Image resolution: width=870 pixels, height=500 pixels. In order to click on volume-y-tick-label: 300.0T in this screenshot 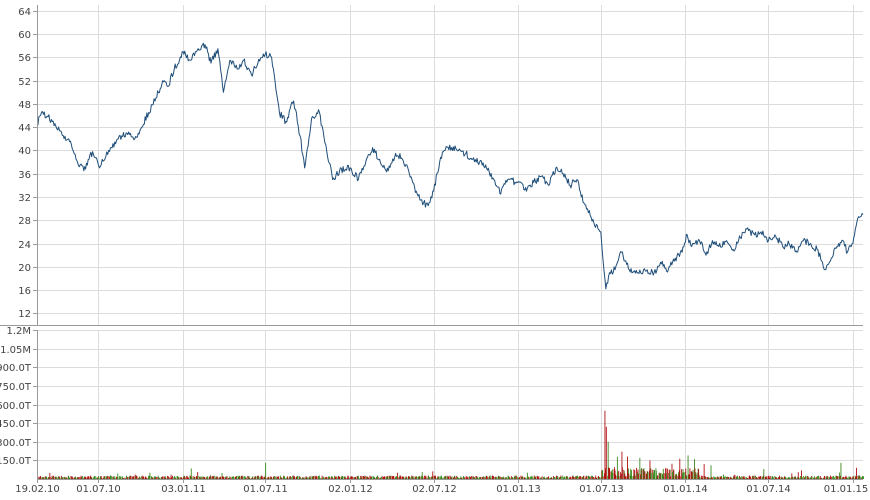, I will do `click(16, 443)`.